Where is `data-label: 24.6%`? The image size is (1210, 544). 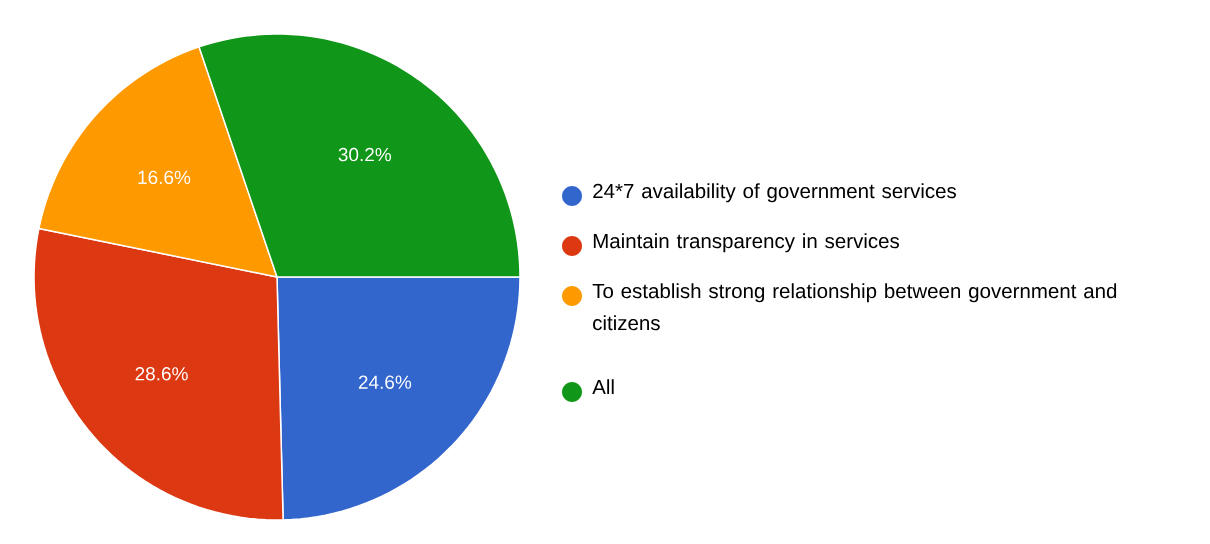
data-label: 24.6% is located at coordinates (385, 382).